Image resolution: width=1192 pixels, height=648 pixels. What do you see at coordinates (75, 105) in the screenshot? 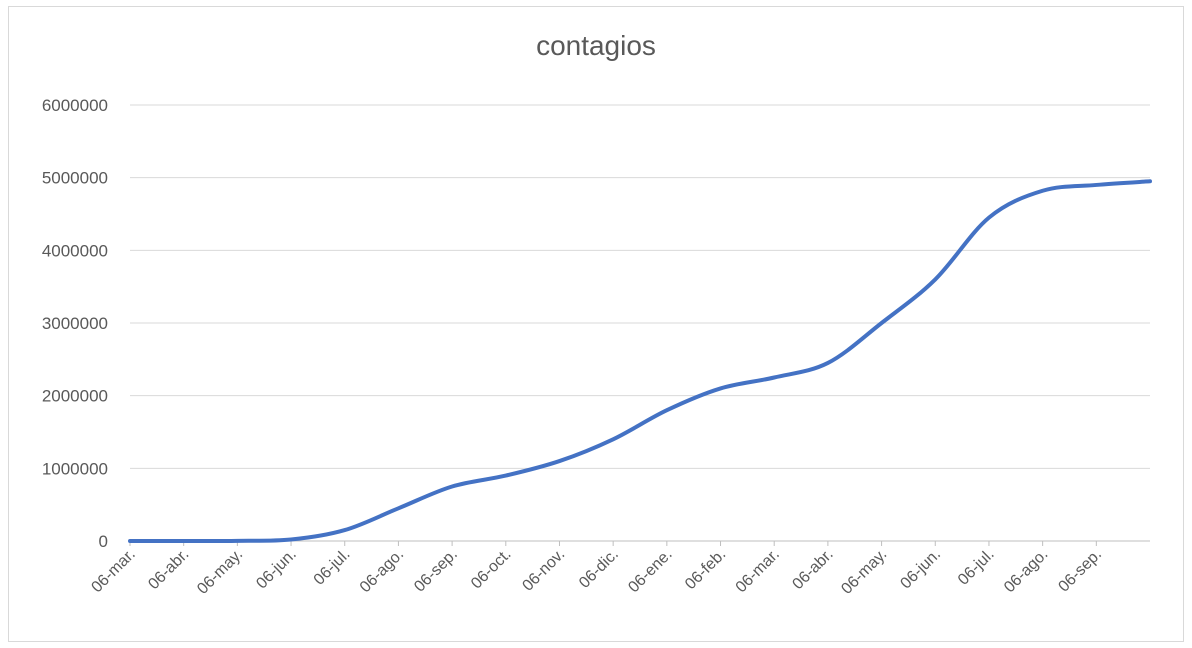
I see `y-tick-label: 6000000` at bounding box center [75, 105].